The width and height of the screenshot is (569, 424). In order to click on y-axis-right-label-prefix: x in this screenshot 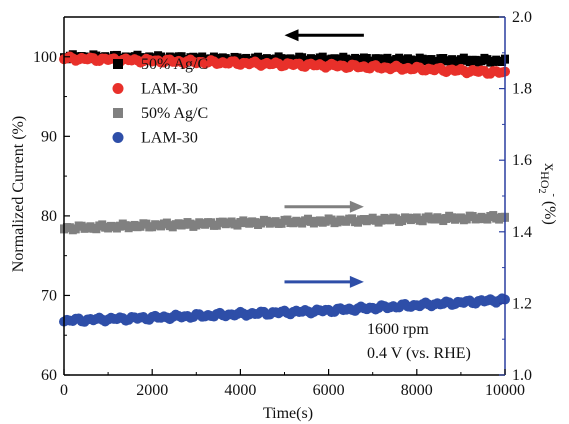, I will do `click(549, 167)`.